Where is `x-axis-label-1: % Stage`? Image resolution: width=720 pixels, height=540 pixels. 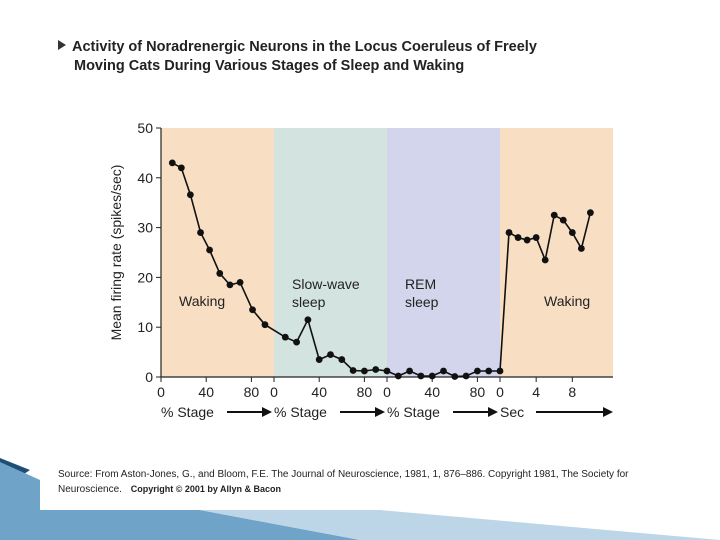 x-axis-label-1: % Stage is located at coordinates (187, 412).